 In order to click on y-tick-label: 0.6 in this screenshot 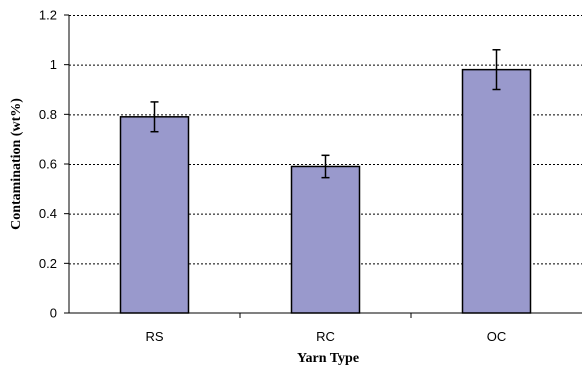, I will do `click(48, 164)`.